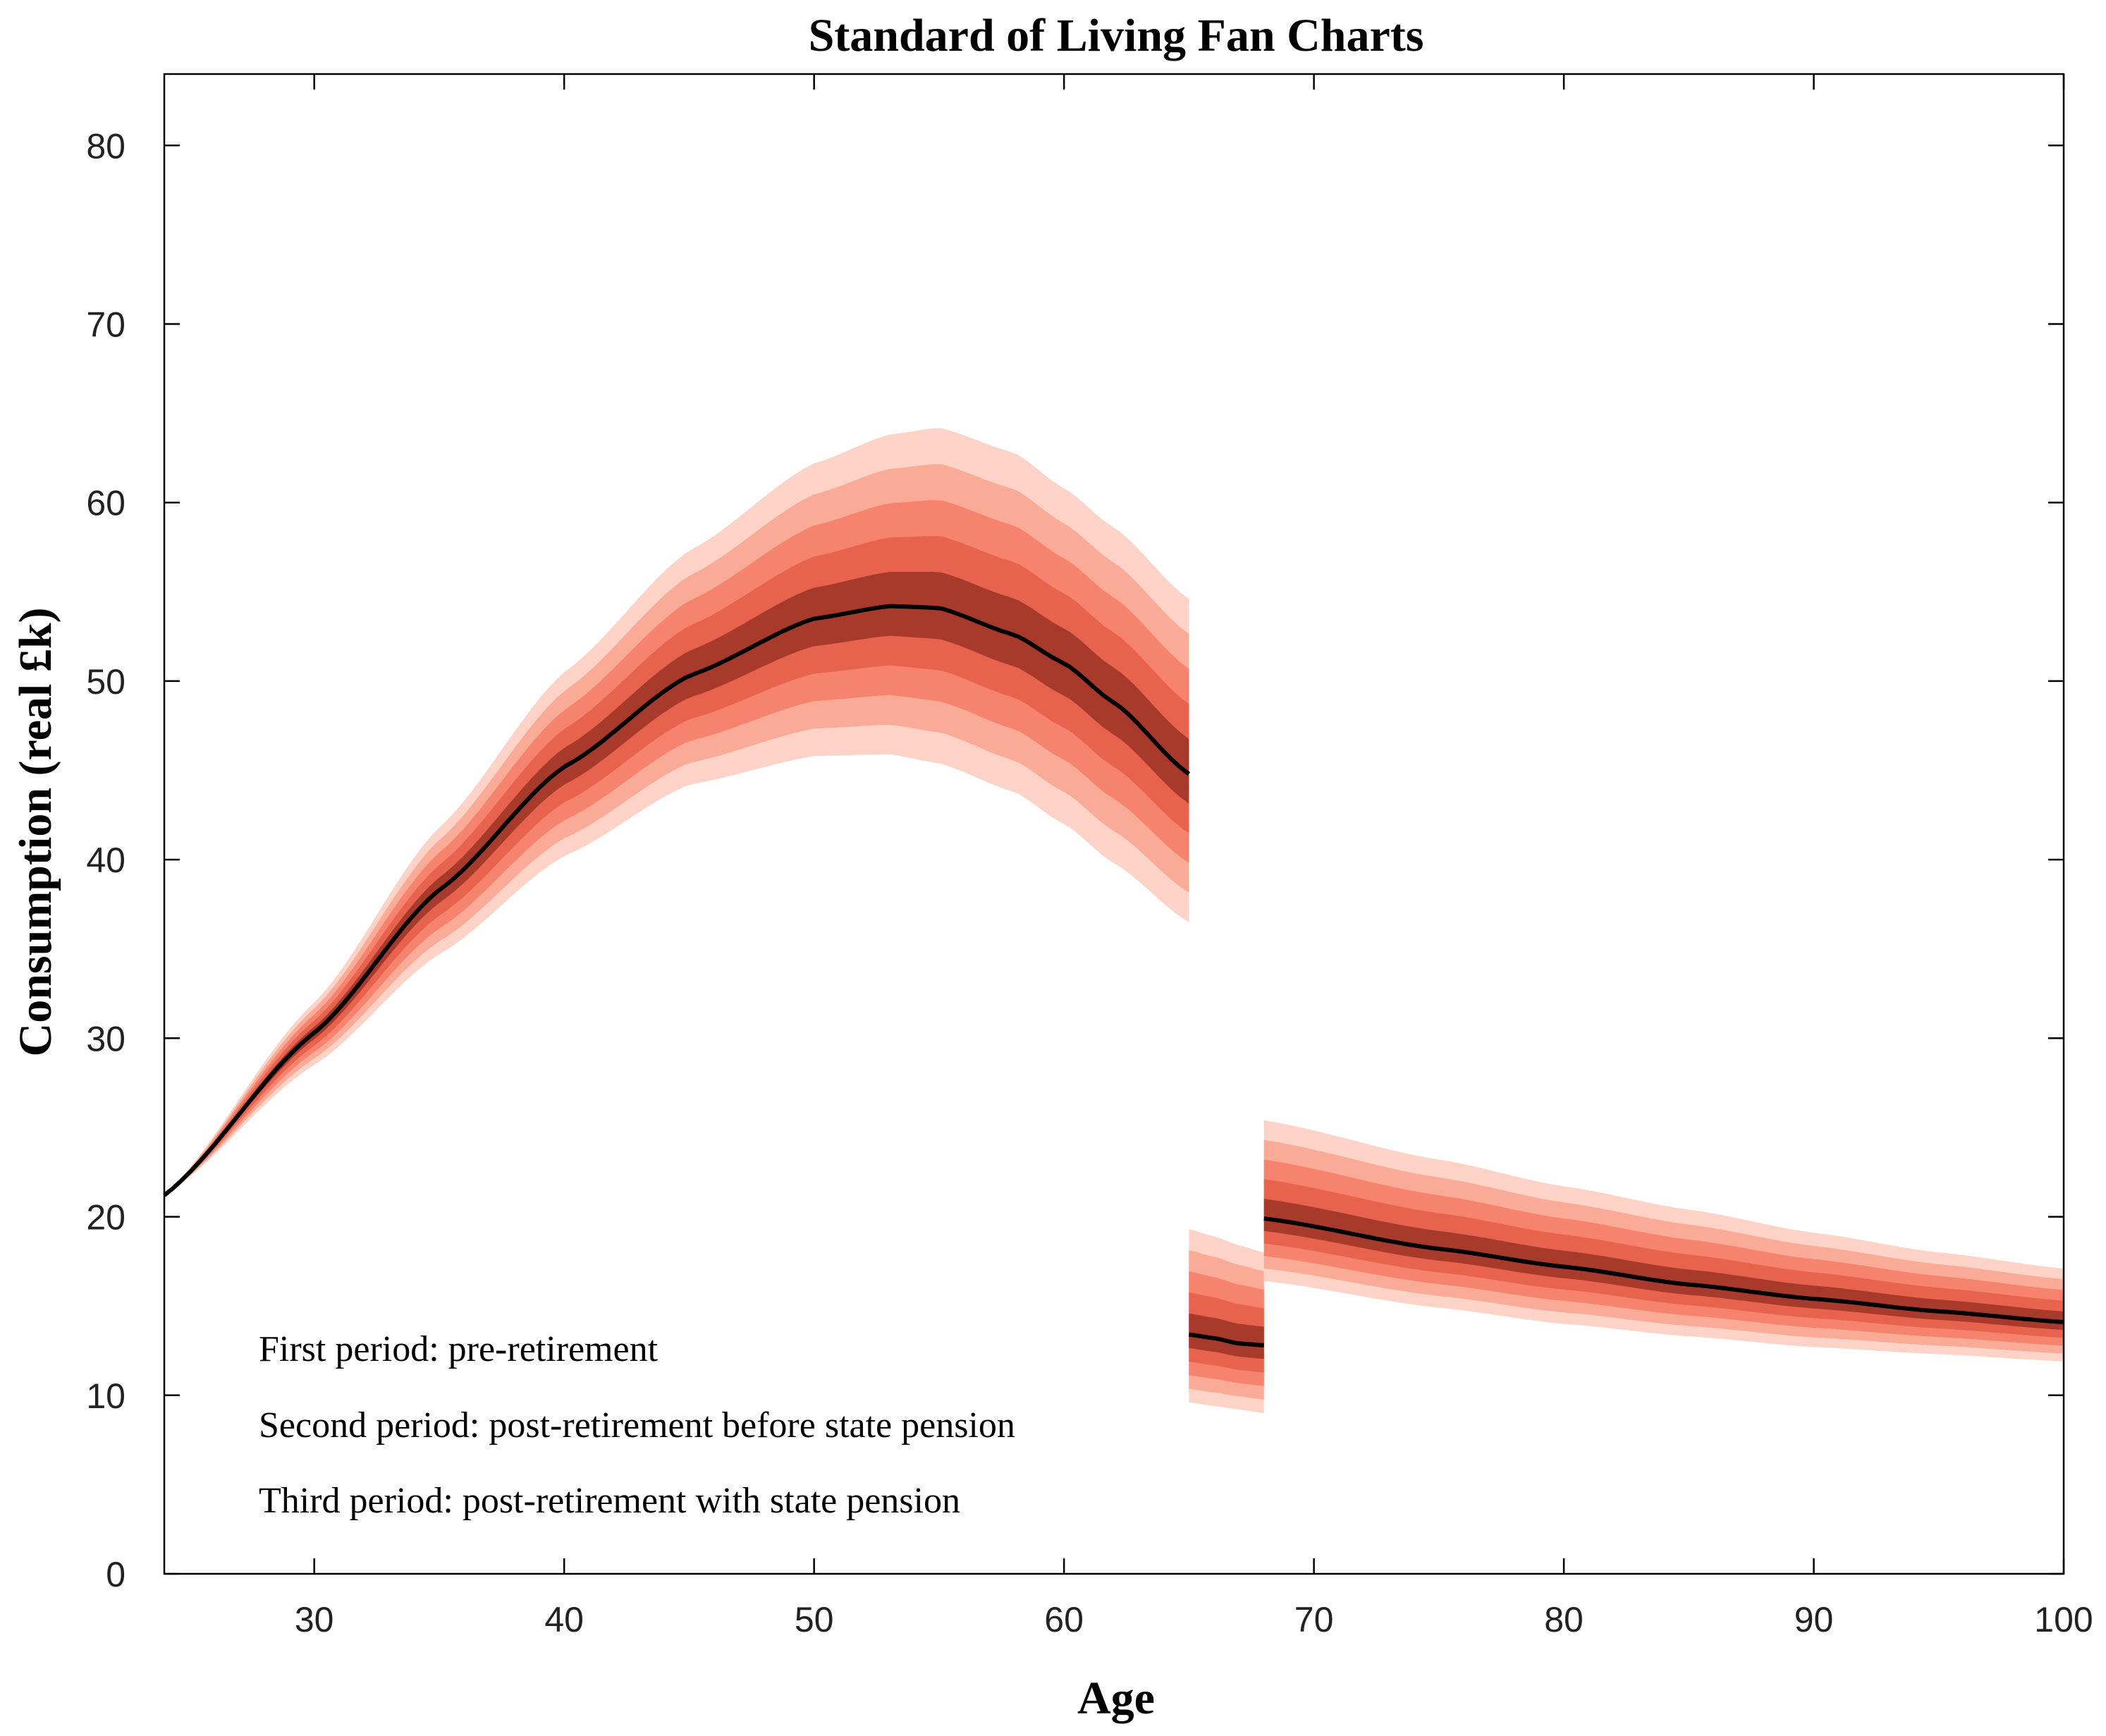 Image resolution: width=2106 pixels, height=1736 pixels. What do you see at coordinates (105, 860) in the screenshot?
I see `y-tick-label: 40` at bounding box center [105, 860].